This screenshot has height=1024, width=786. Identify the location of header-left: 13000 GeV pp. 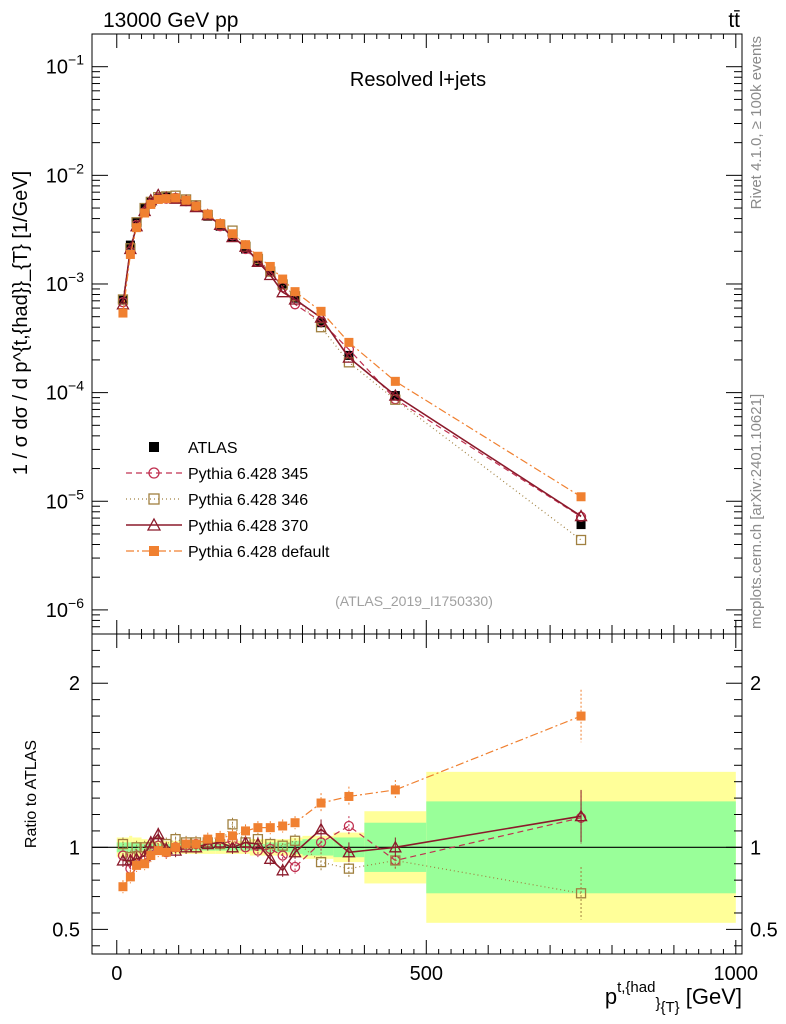
(170, 20).